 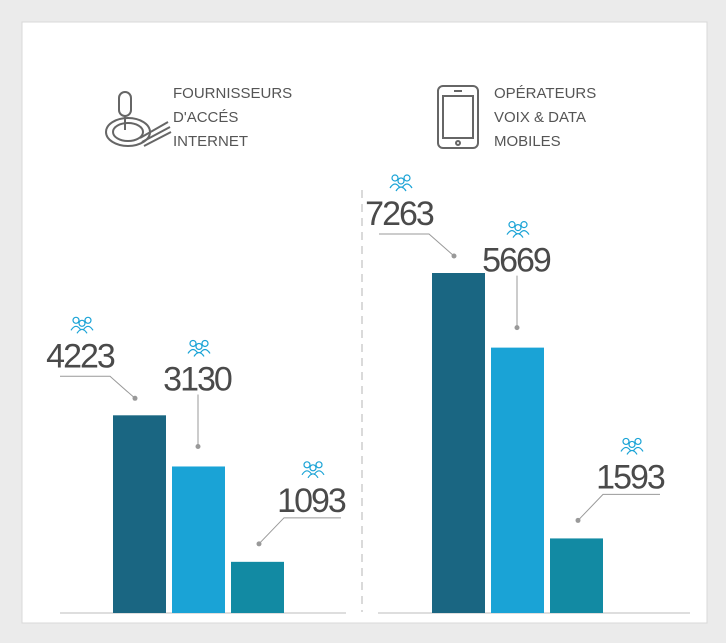 What do you see at coordinates (138, 119) in the screenshot?
I see `internet-icon` at bounding box center [138, 119].